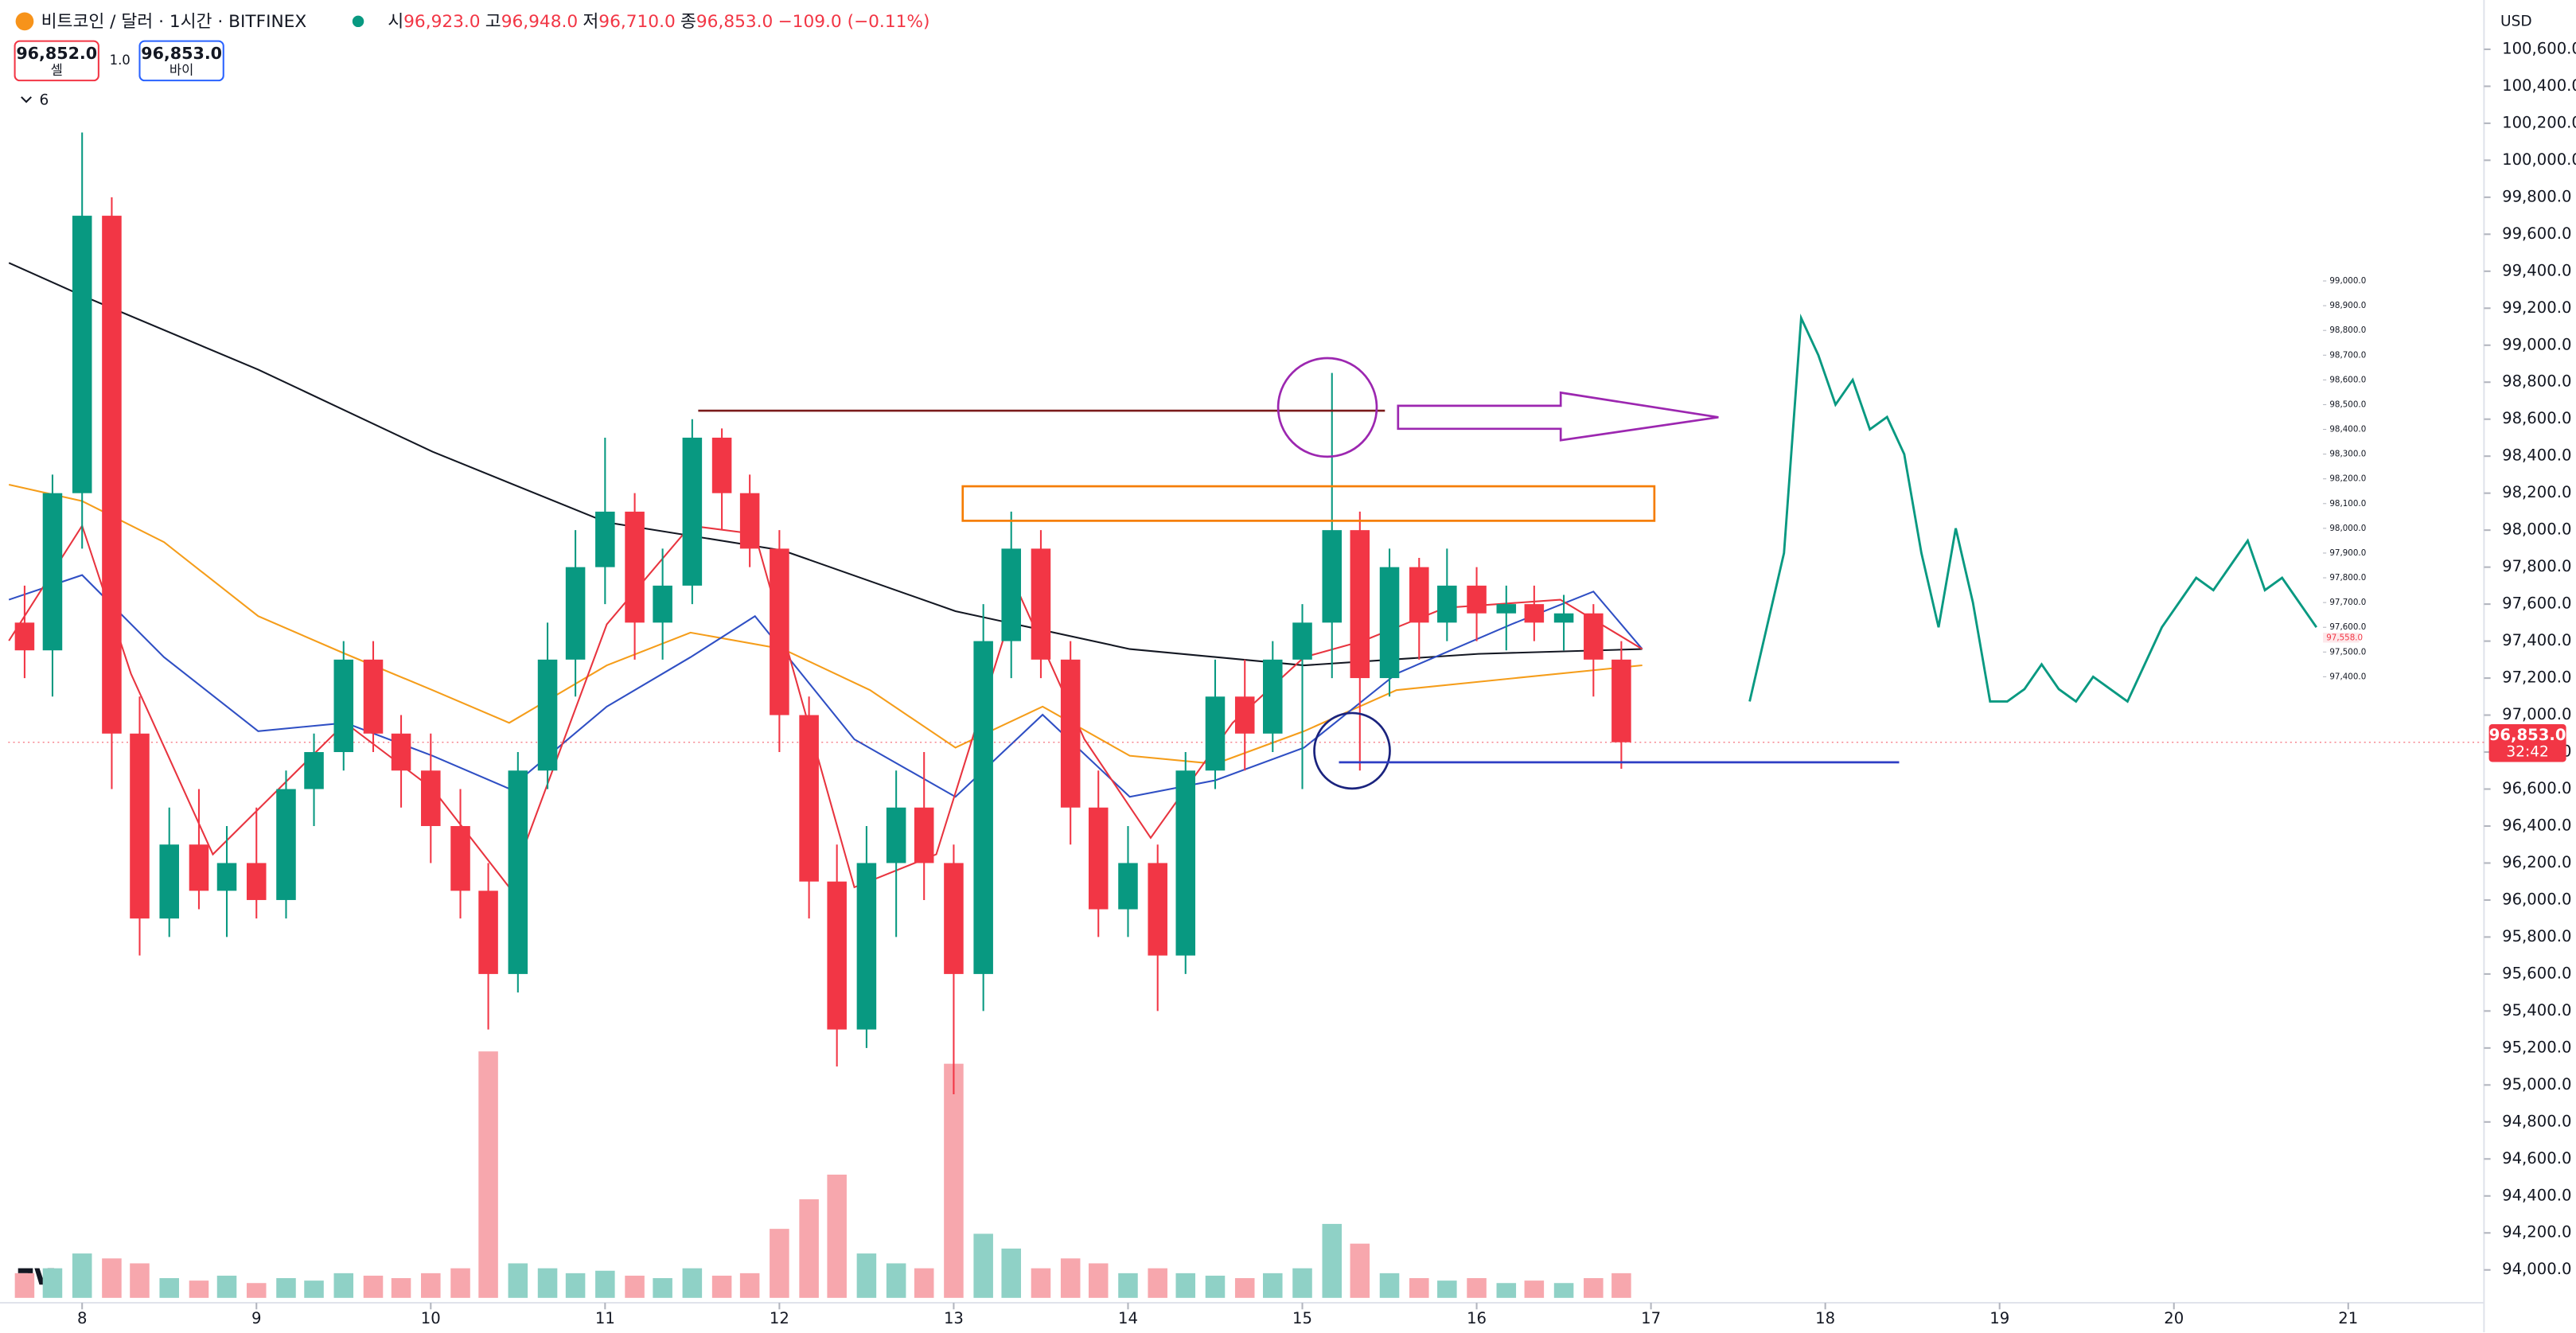  I want to click on sell-button, so click(57, 61).